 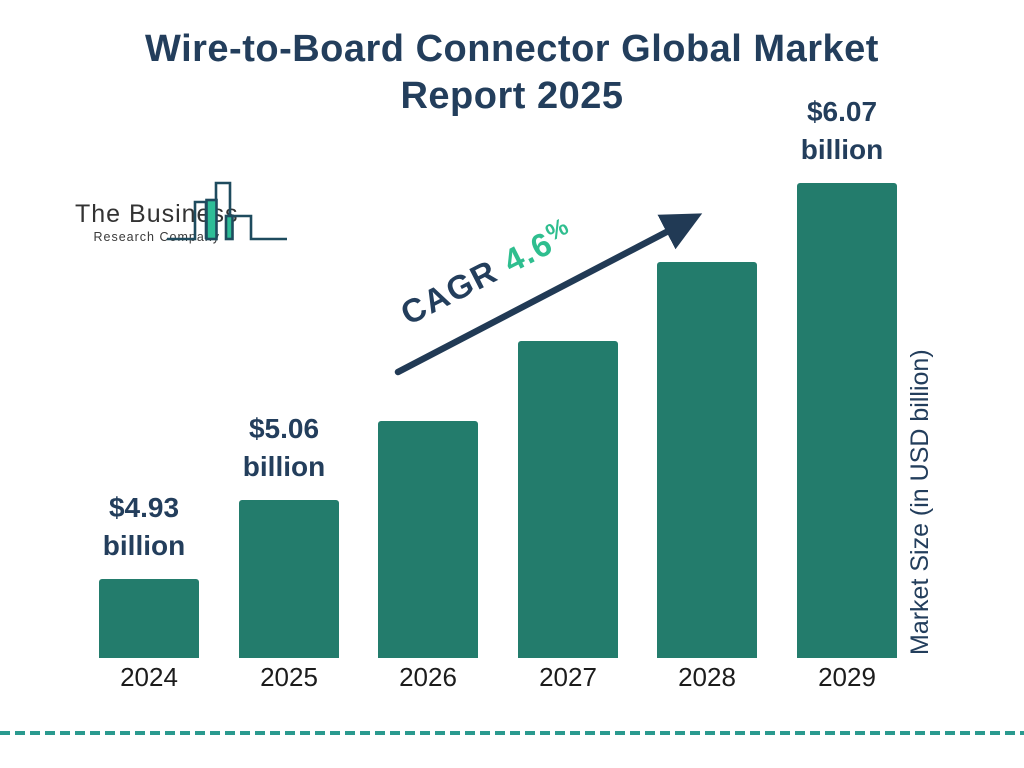 What do you see at coordinates (842, 111) in the screenshot?
I see `value-label-amount: $6.07` at bounding box center [842, 111].